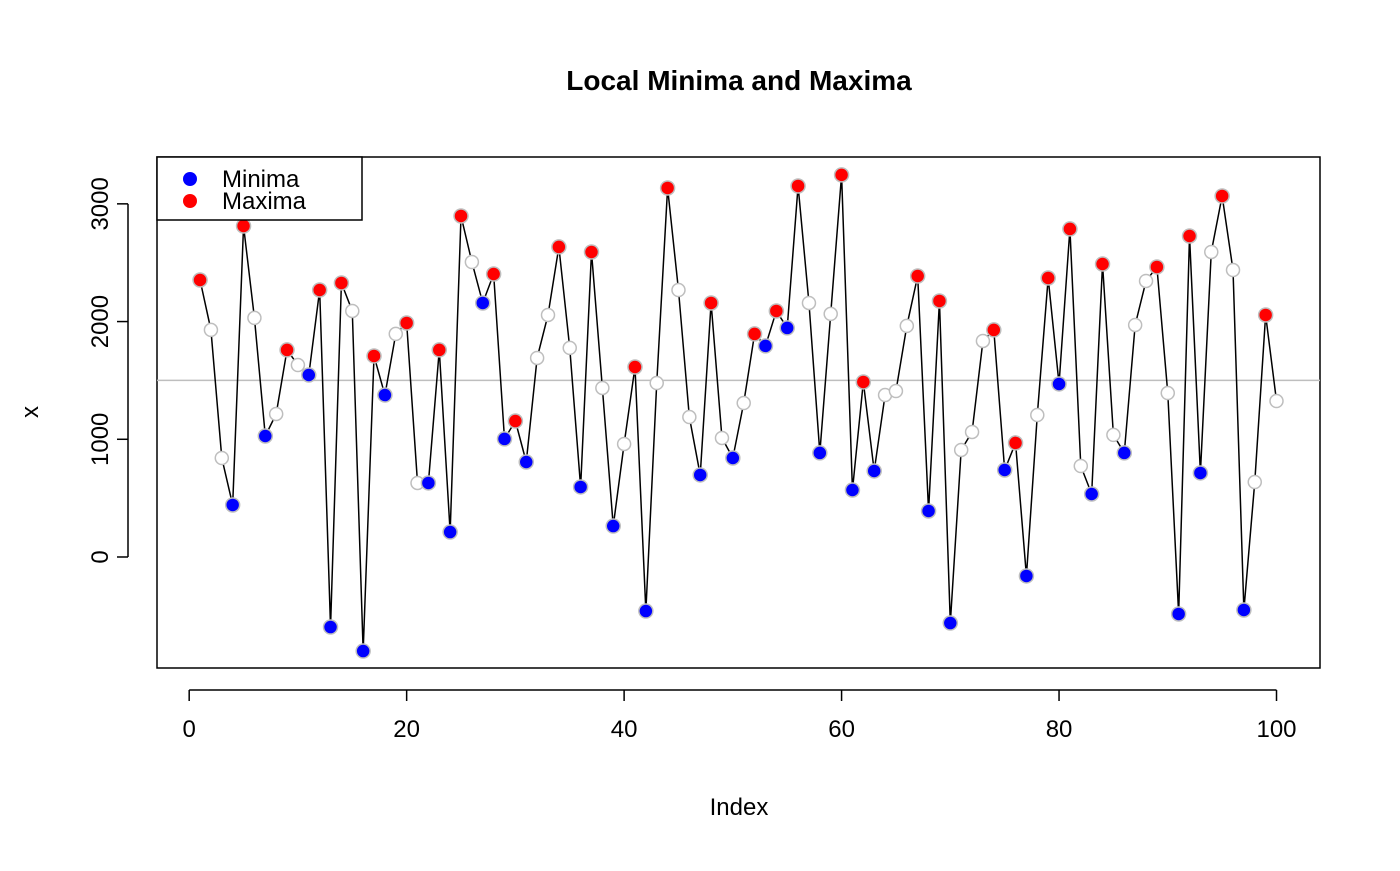  What do you see at coordinates (100, 321) in the screenshot?
I see `y-tick-label: 2000` at bounding box center [100, 321].